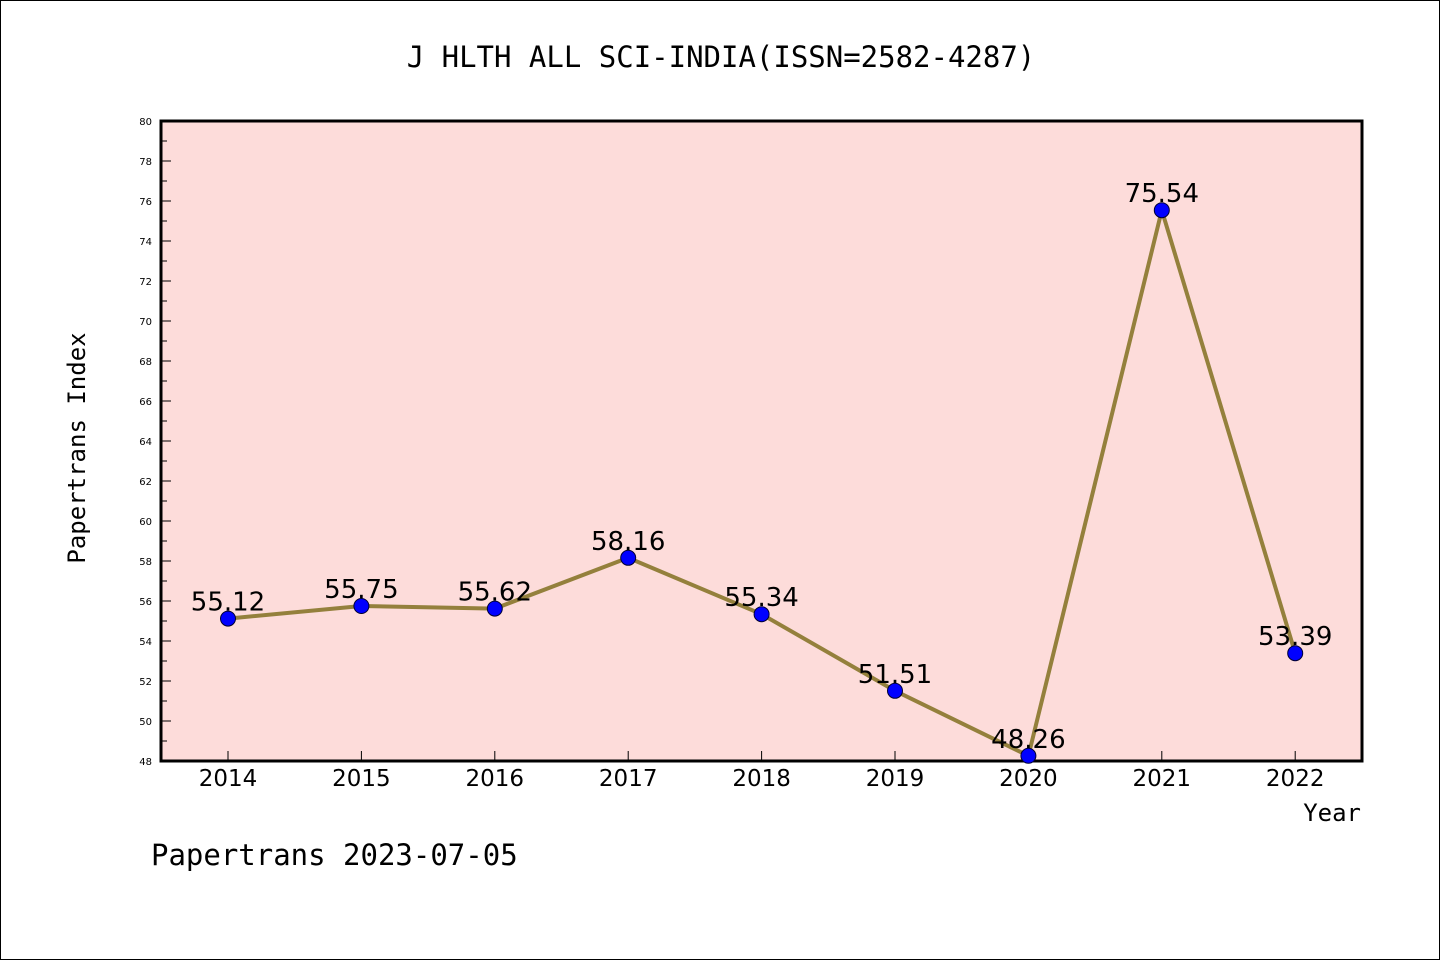 This screenshot has width=1440, height=961. Describe the element at coordinates (145, 762) in the screenshot. I see `y-tick-label: 48` at that location.